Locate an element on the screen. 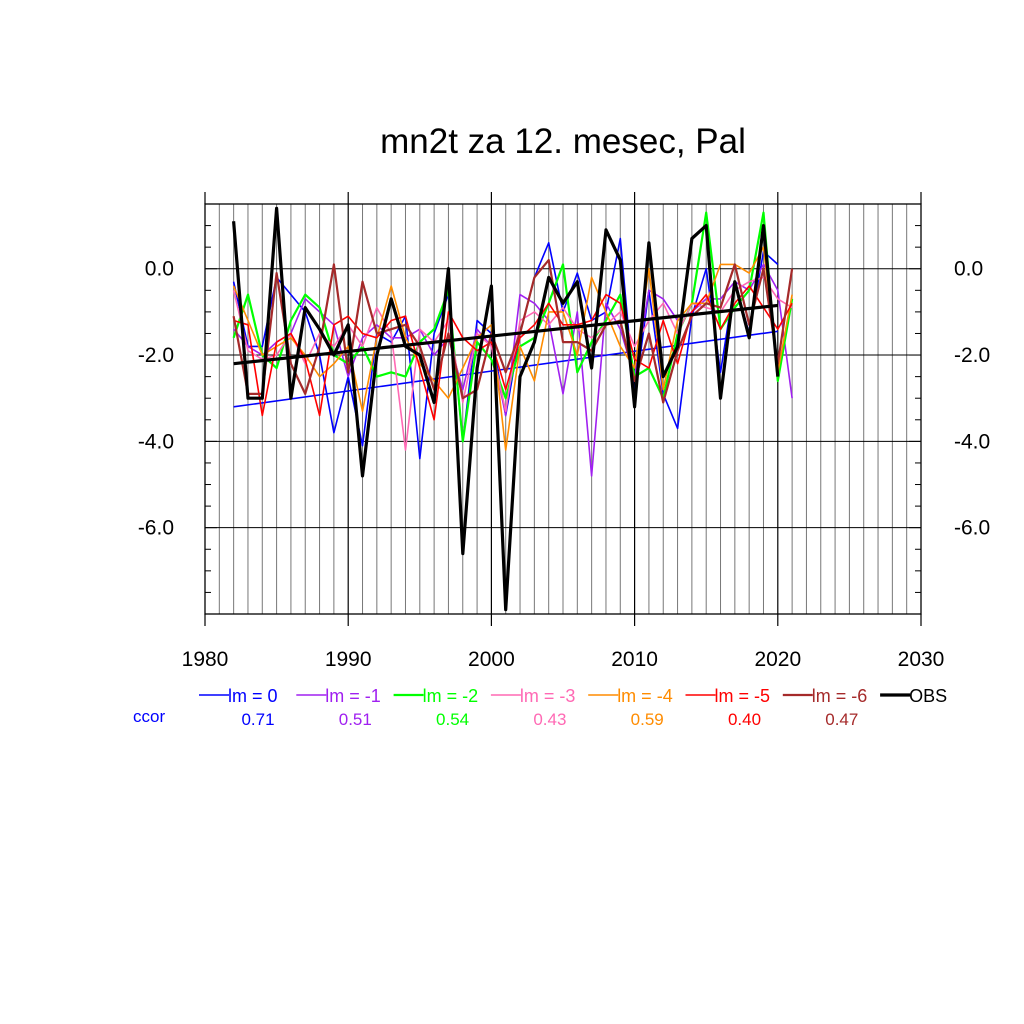 The height and width of the screenshot is (1024, 1024). x-tick-label: 1990 is located at coordinates (348, 659).